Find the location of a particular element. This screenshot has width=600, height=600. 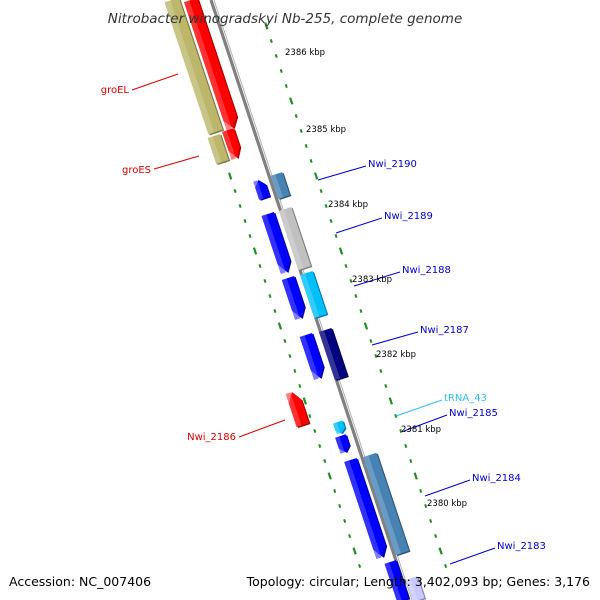

gene-groEL-red-highlight is located at coordinates (208, 65).